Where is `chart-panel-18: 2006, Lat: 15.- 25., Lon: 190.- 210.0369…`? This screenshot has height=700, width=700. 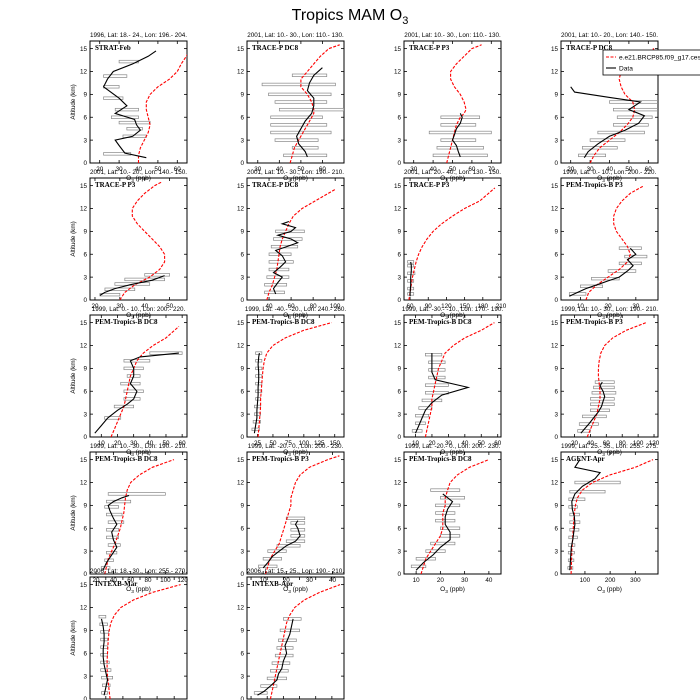
chart-panel-18: 2006, Lat: 15.- 25., Lon: 190.- 210.0369… is located at coordinates (291, 634).